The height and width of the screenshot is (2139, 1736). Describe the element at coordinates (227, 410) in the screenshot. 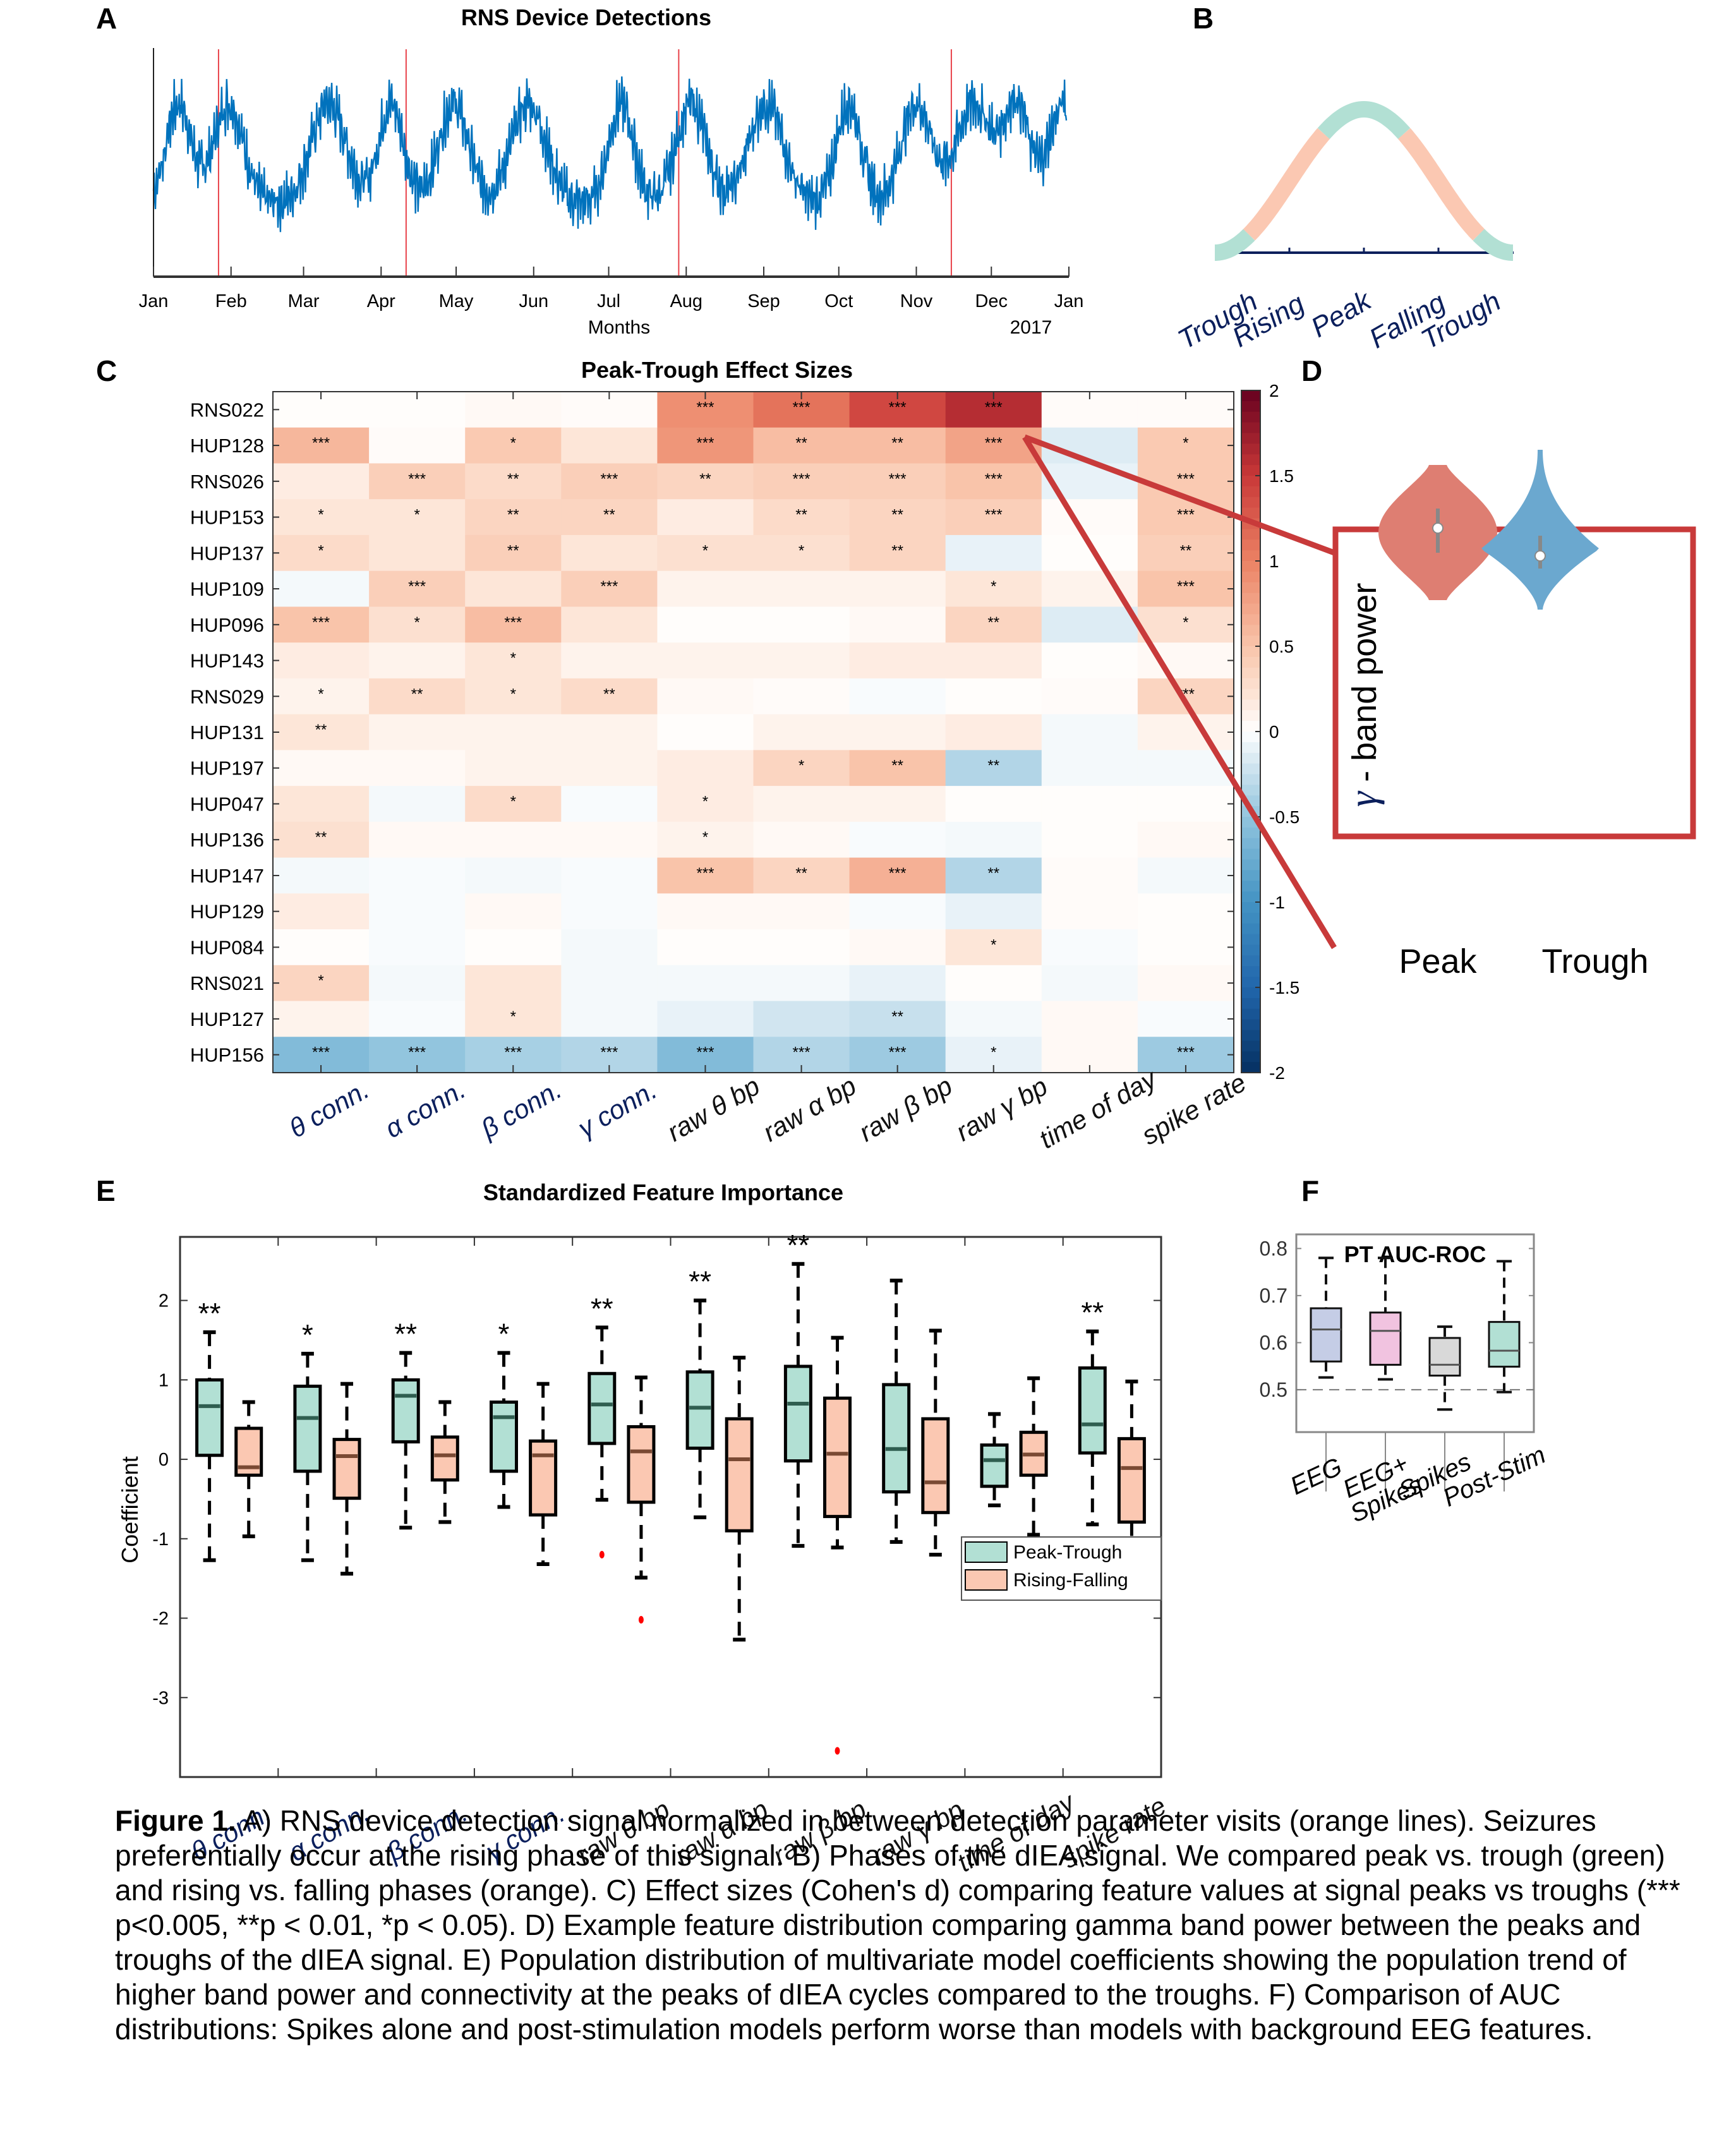

I see `patient-label: RNS022` at that location.